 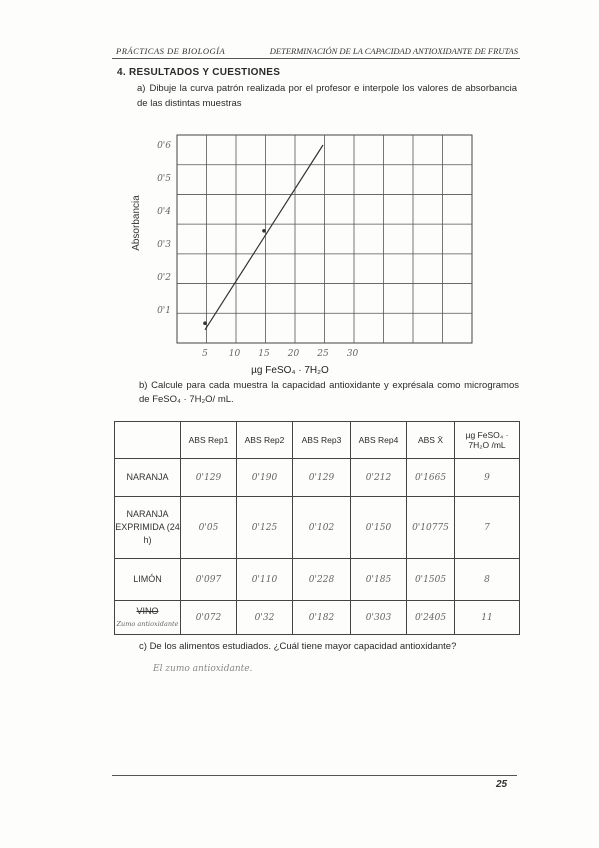 What do you see at coordinates (264, 354) in the screenshot?
I see `x-tick-label: 15` at bounding box center [264, 354].